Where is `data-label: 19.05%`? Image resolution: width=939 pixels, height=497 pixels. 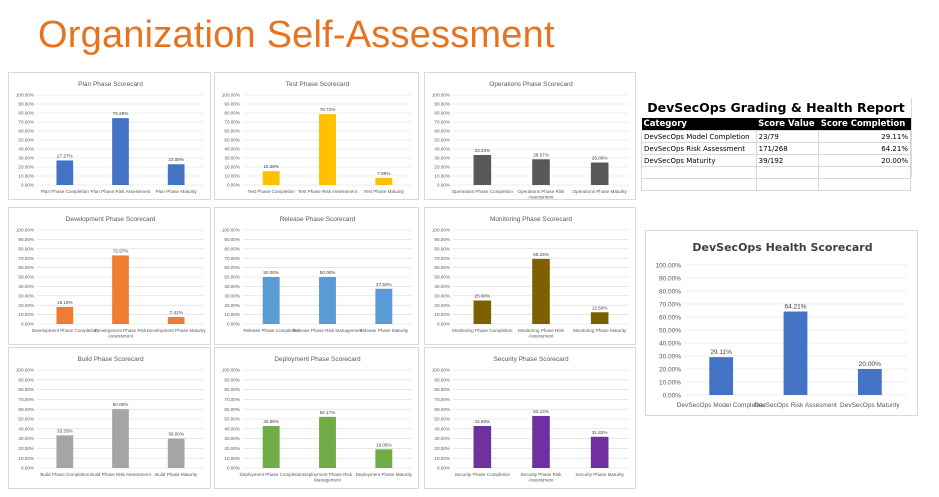 data-label: 19.05% is located at coordinates (384, 444).